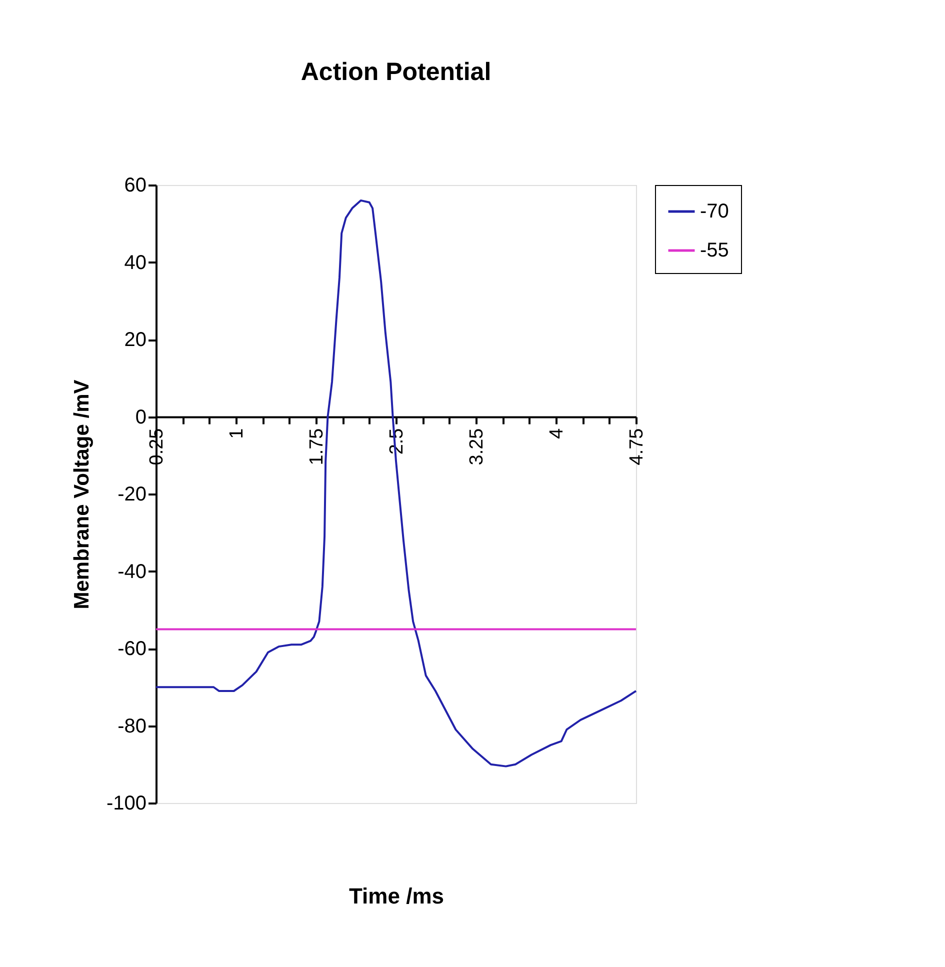 This screenshot has width=945, height=967. Describe the element at coordinates (477, 447) in the screenshot. I see `x-tick-label: 3.25` at that location.